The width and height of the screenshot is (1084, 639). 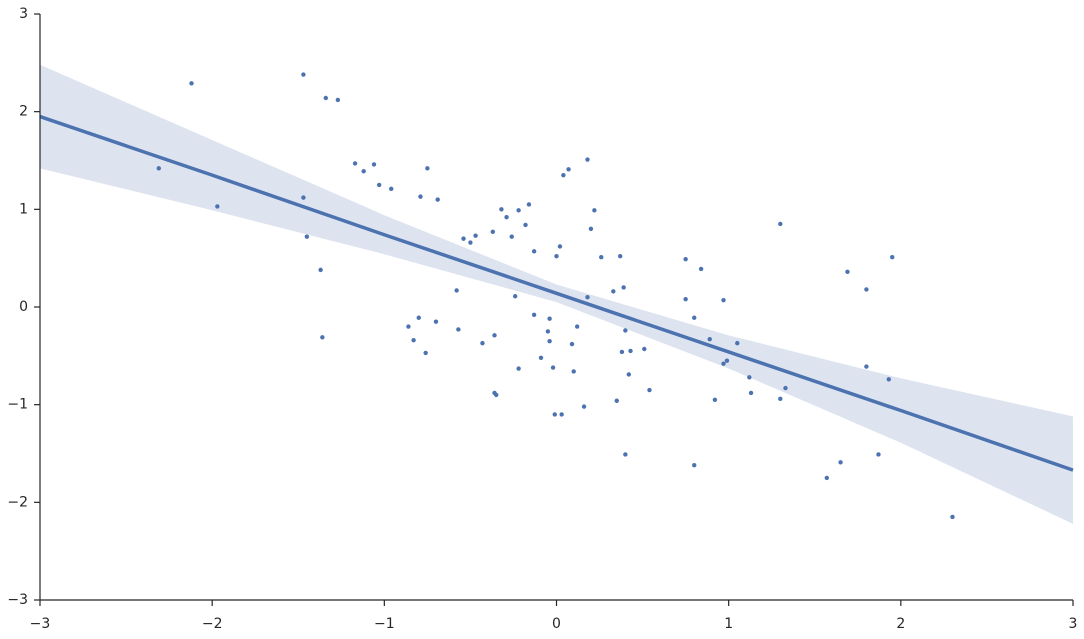 I want to click on y-tick-label: 0, so click(x=23, y=307).